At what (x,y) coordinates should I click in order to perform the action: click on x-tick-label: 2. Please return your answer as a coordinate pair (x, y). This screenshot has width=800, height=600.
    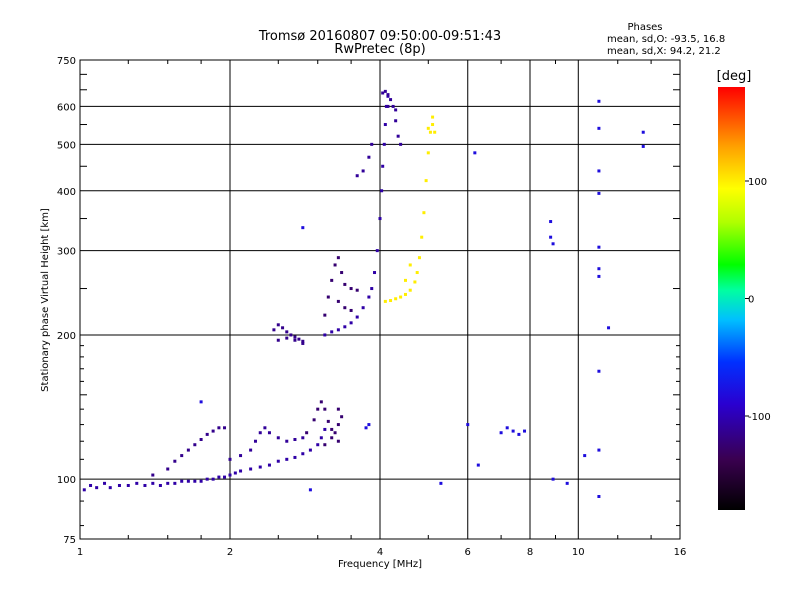
    Looking at the image, I should click on (230, 552).